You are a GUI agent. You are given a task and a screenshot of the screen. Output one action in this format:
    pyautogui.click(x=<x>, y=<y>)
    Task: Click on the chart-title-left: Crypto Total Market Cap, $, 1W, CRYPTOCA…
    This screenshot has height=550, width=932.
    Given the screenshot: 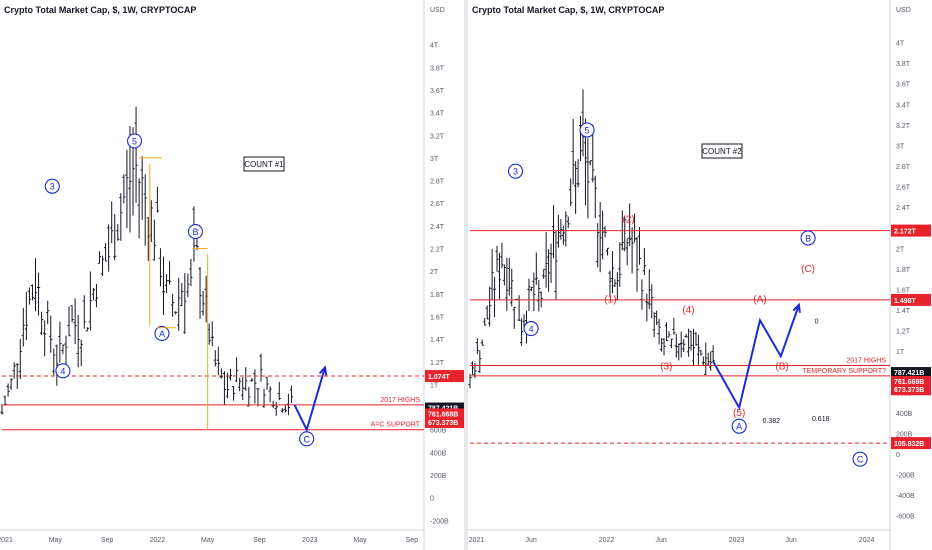 What is the action you would take?
    pyautogui.click(x=100, y=10)
    